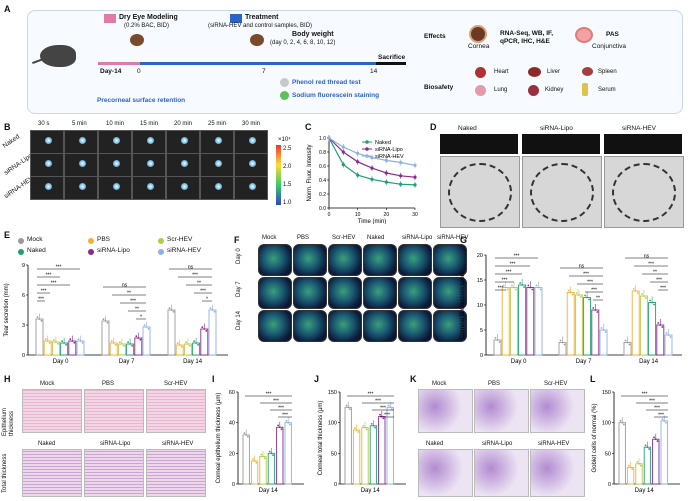 Image resolution: width=689 pixels, height=501 pixels. I want to click on y-axis-label: Corneal fluorescein score, so click(463, 304).